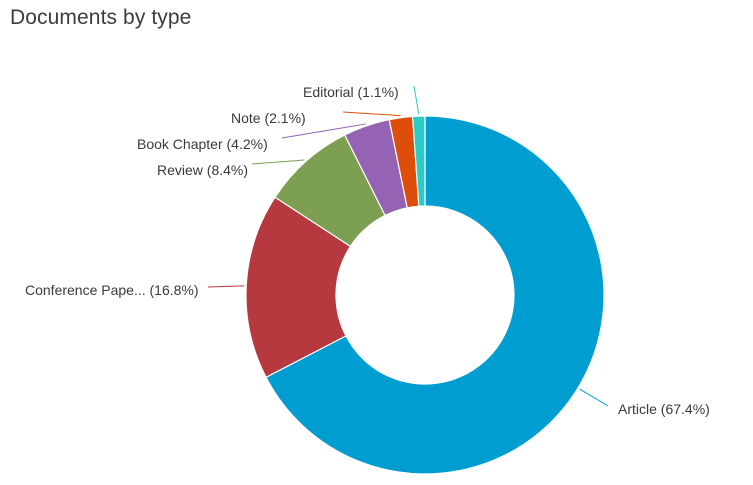 The height and width of the screenshot is (485, 753). What do you see at coordinates (226, 286) in the screenshot?
I see `leader-line-conference-pape` at bounding box center [226, 286].